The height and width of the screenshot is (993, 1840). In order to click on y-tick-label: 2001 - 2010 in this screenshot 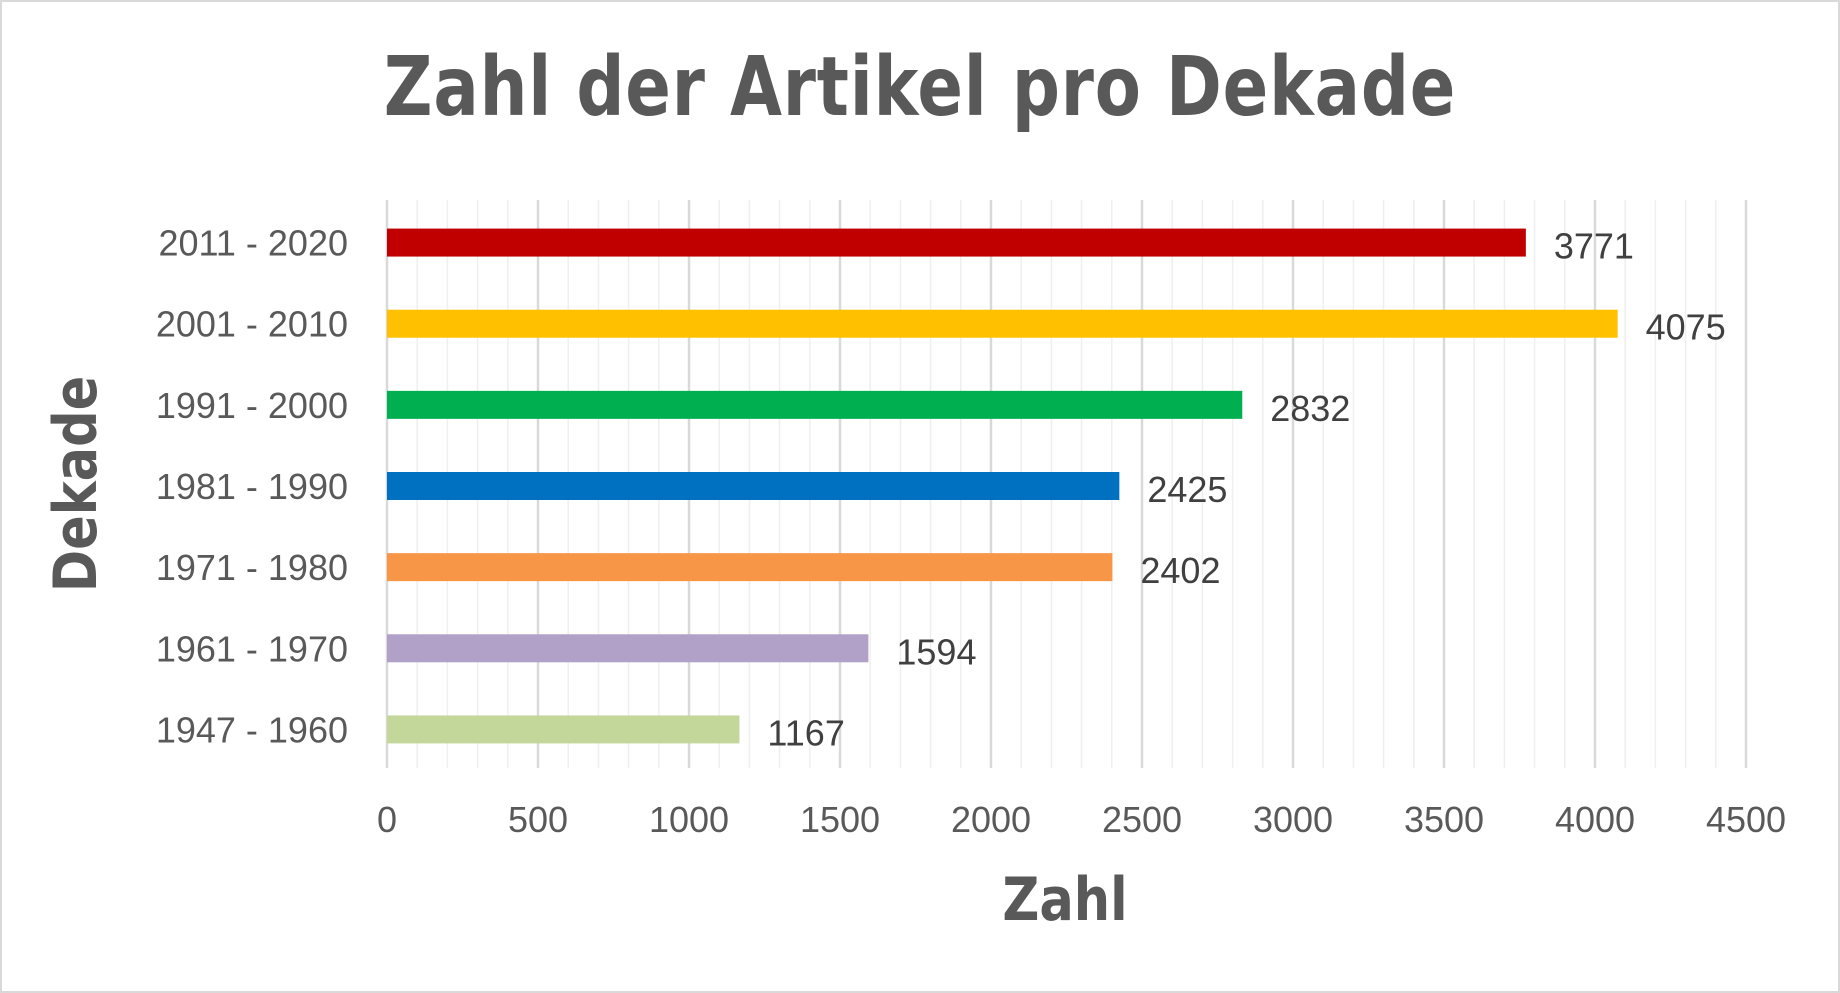, I will do `click(252, 324)`.